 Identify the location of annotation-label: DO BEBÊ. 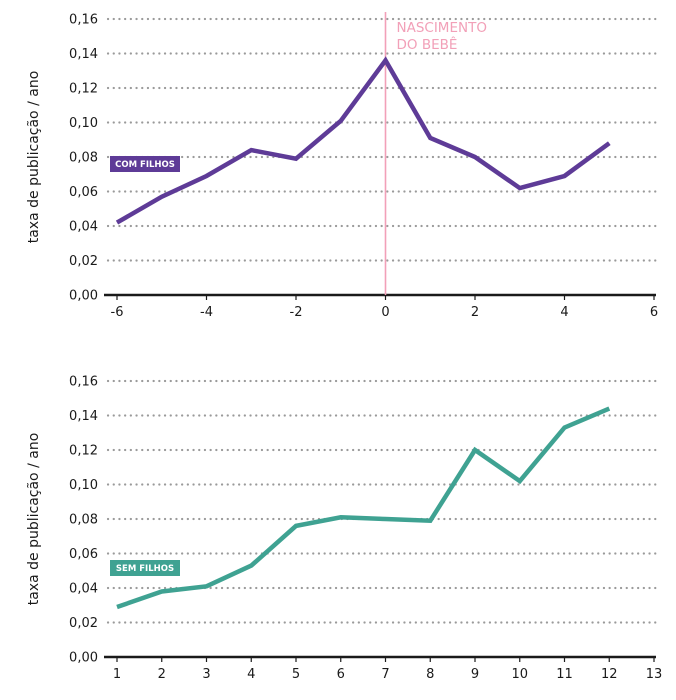
(427, 44).